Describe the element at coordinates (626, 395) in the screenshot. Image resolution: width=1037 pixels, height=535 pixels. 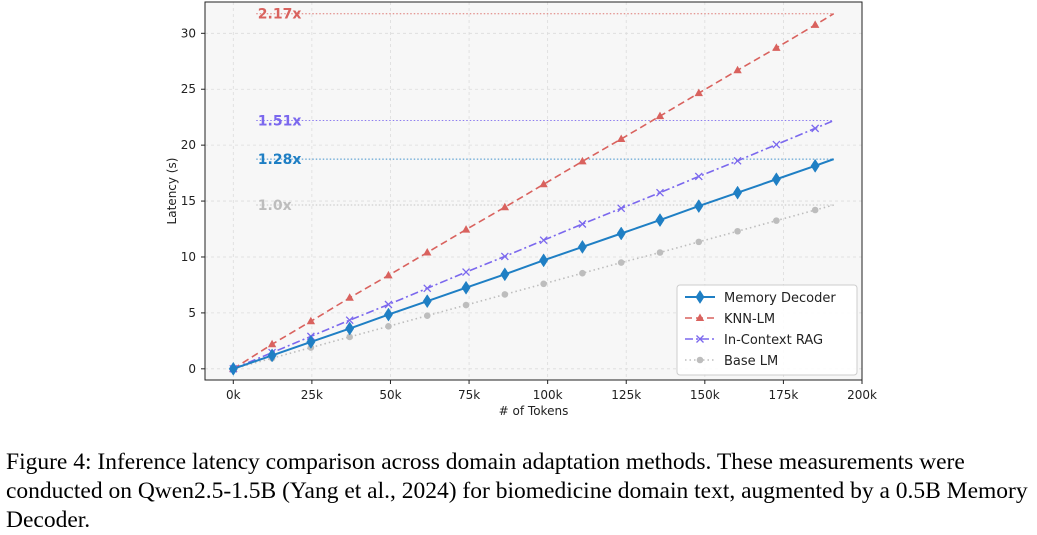
I see `x-tick-label: 125k` at that location.